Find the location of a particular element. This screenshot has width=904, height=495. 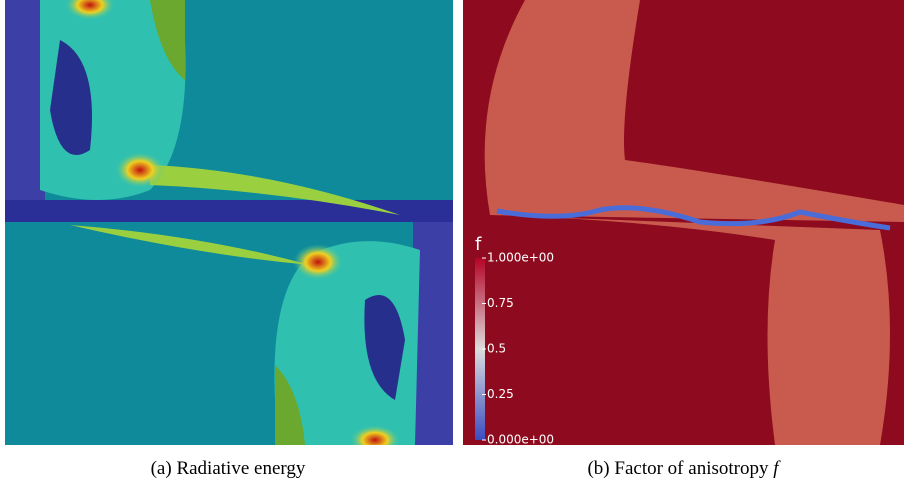

caption: (b) Factor of anisotropy f is located at coordinates (684, 468).